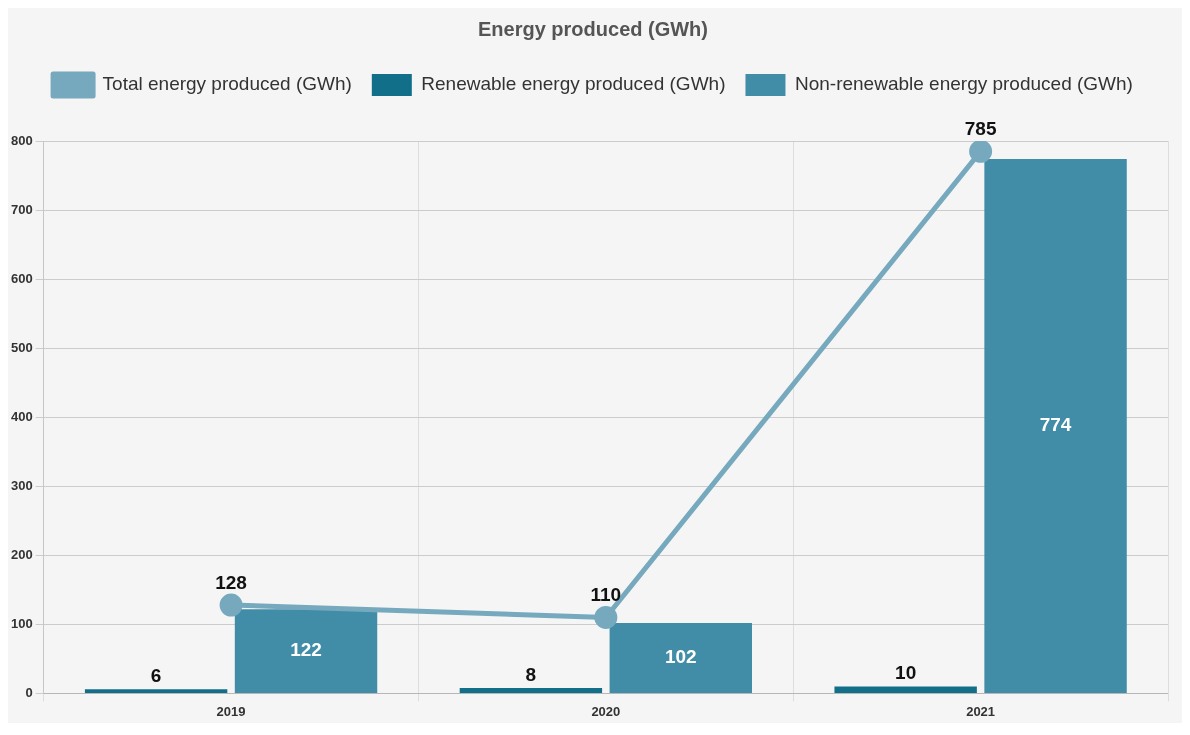 The height and width of the screenshot is (735, 1190). What do you see at coordinates (29, 692) in the screenshot?
I see `y-tick-label: 0` at bounding box center [29, 692].